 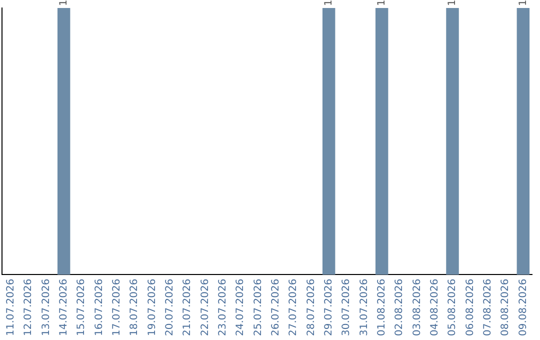 What do you see at coordinates (276, 307) in the screenshot?
I see `x-tick-label: 26.07.2026` at bounding box center [276, 307].